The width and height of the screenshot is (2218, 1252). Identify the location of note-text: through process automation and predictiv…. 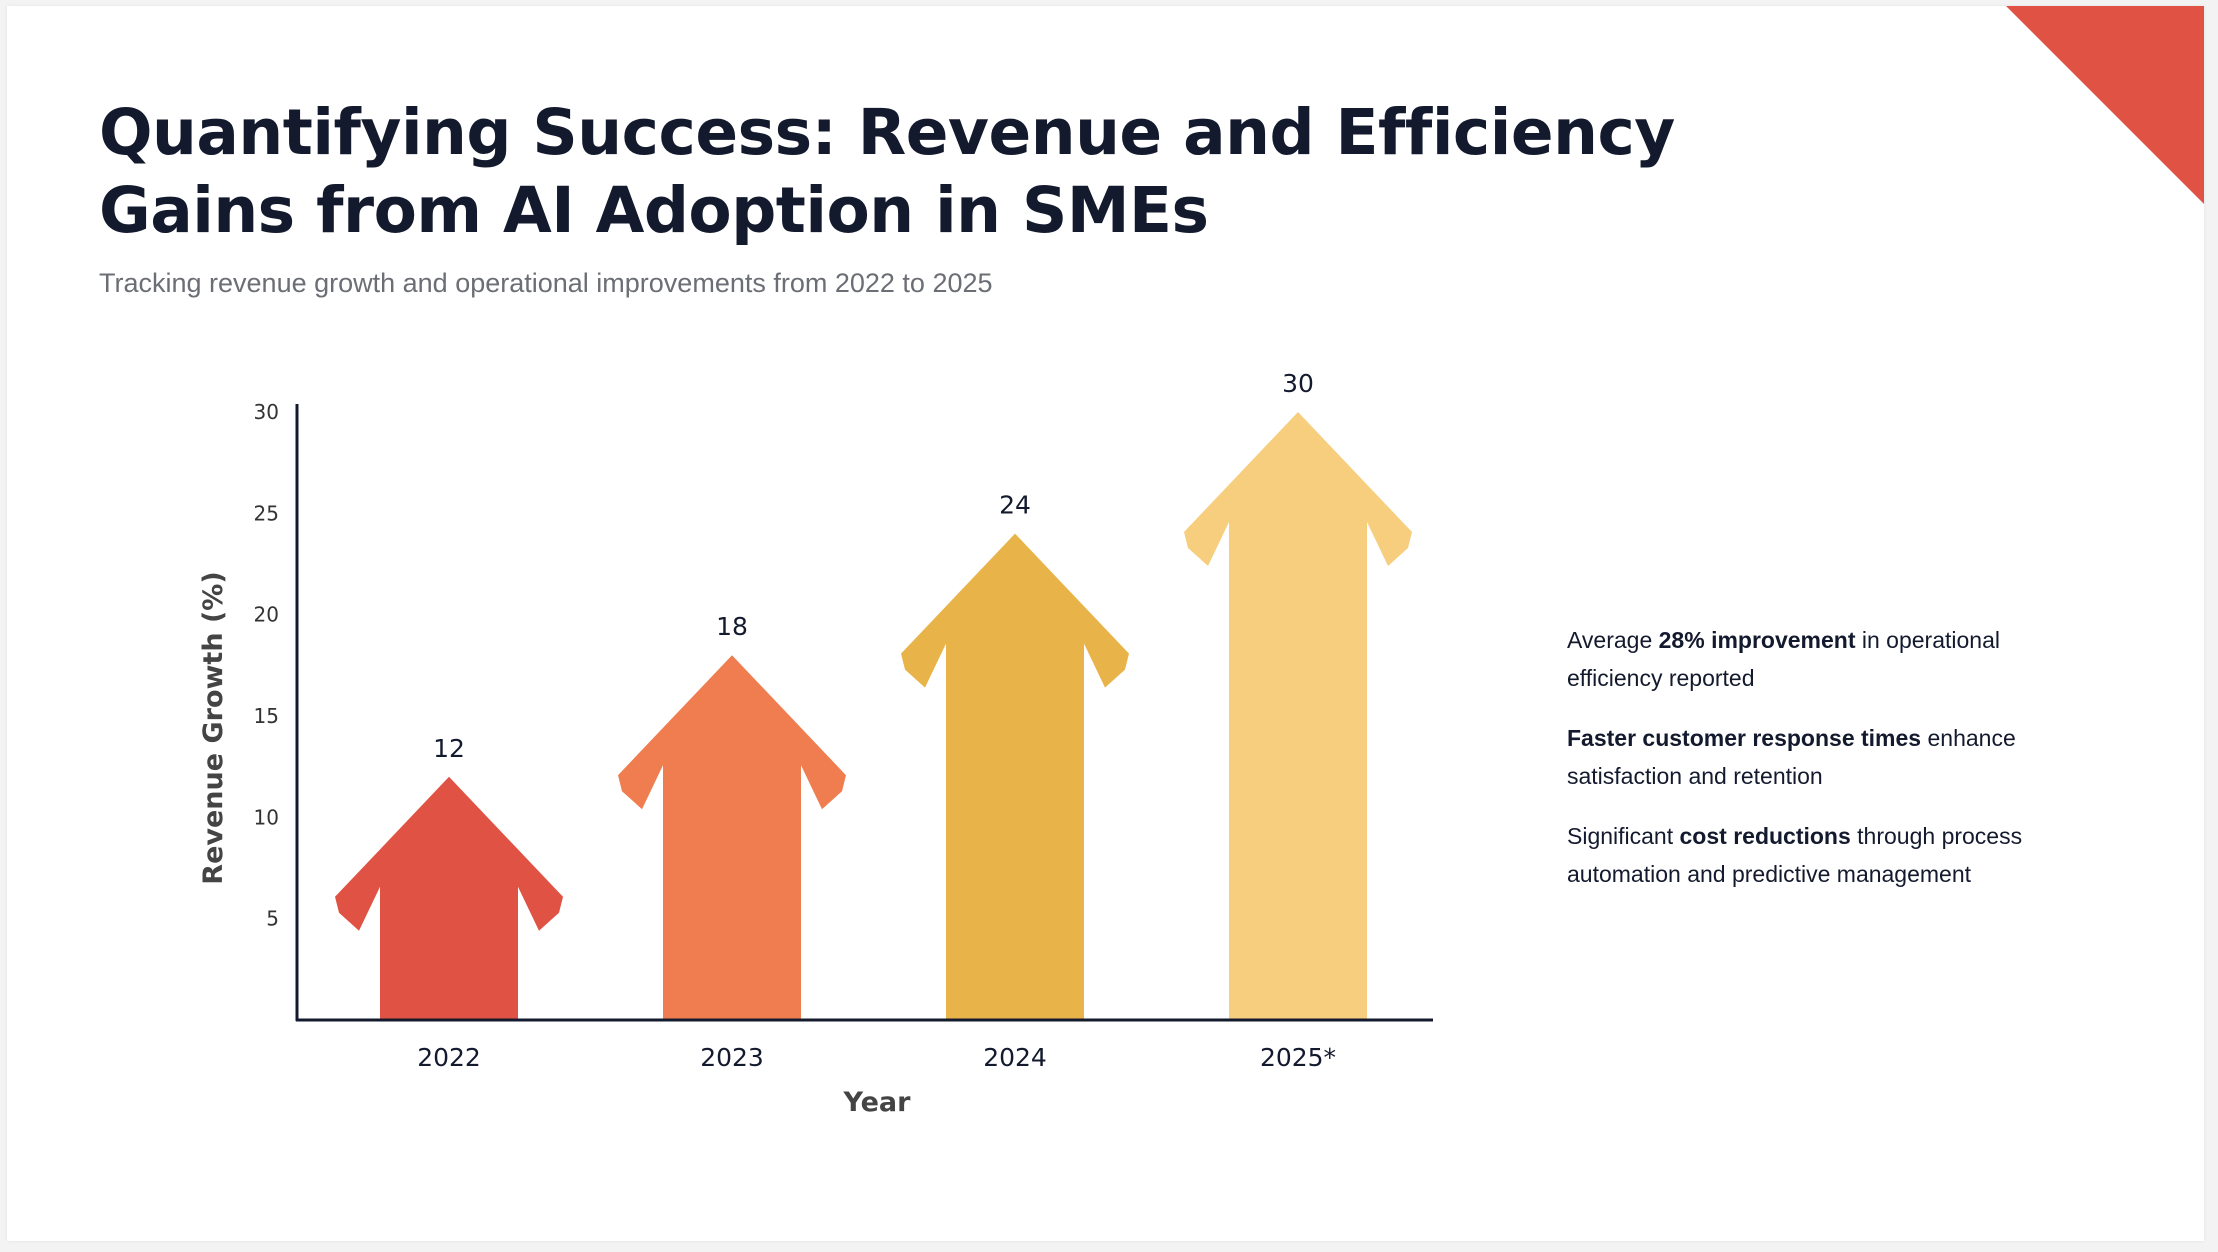
(1795, 855).